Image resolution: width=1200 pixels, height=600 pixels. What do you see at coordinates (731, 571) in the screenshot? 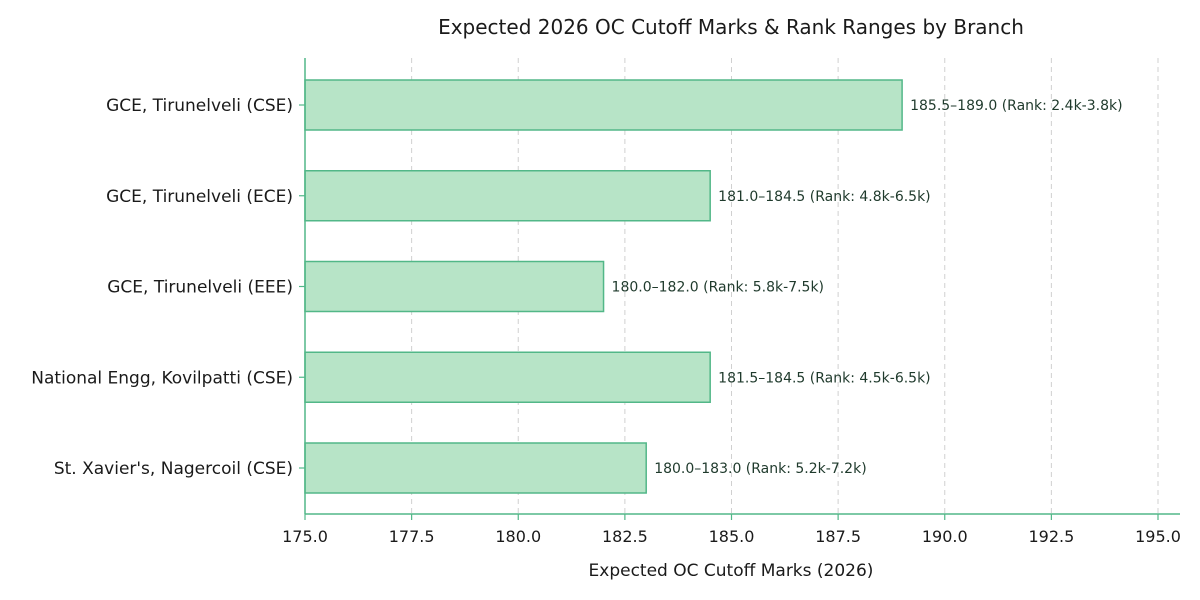
I see `x-axis-label: Expected OC Cutoff Marks (2026)` at bounding box center [731, 571].